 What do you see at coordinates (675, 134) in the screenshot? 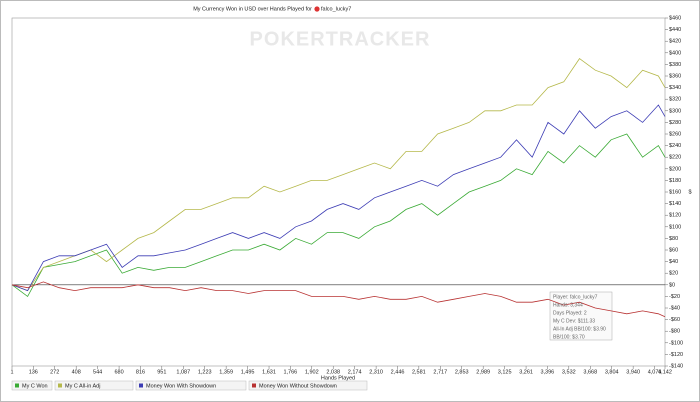
I see `y-tick-label: $260` at bounding box center [675, 134].